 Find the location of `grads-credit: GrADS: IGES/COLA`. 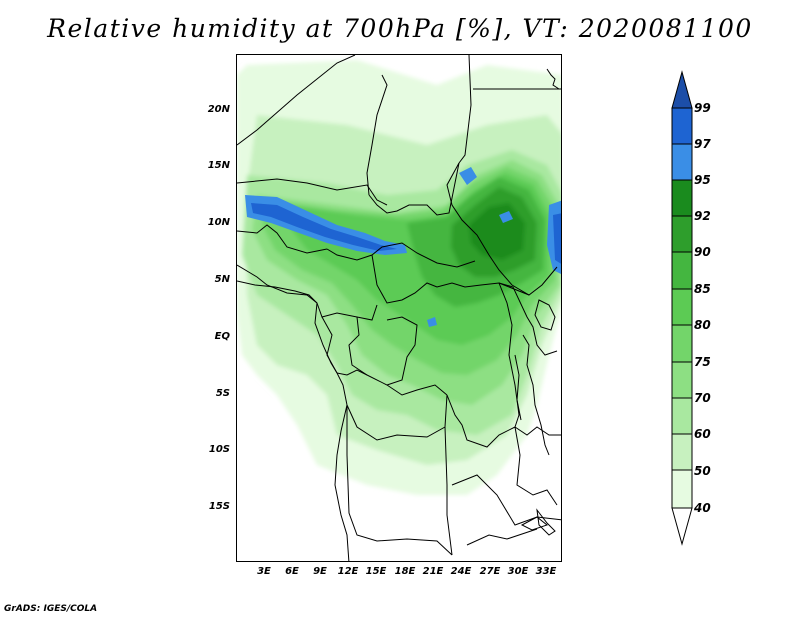

grads-credit: GrADS: IGES/COLA is located at coordinates (51, 609).